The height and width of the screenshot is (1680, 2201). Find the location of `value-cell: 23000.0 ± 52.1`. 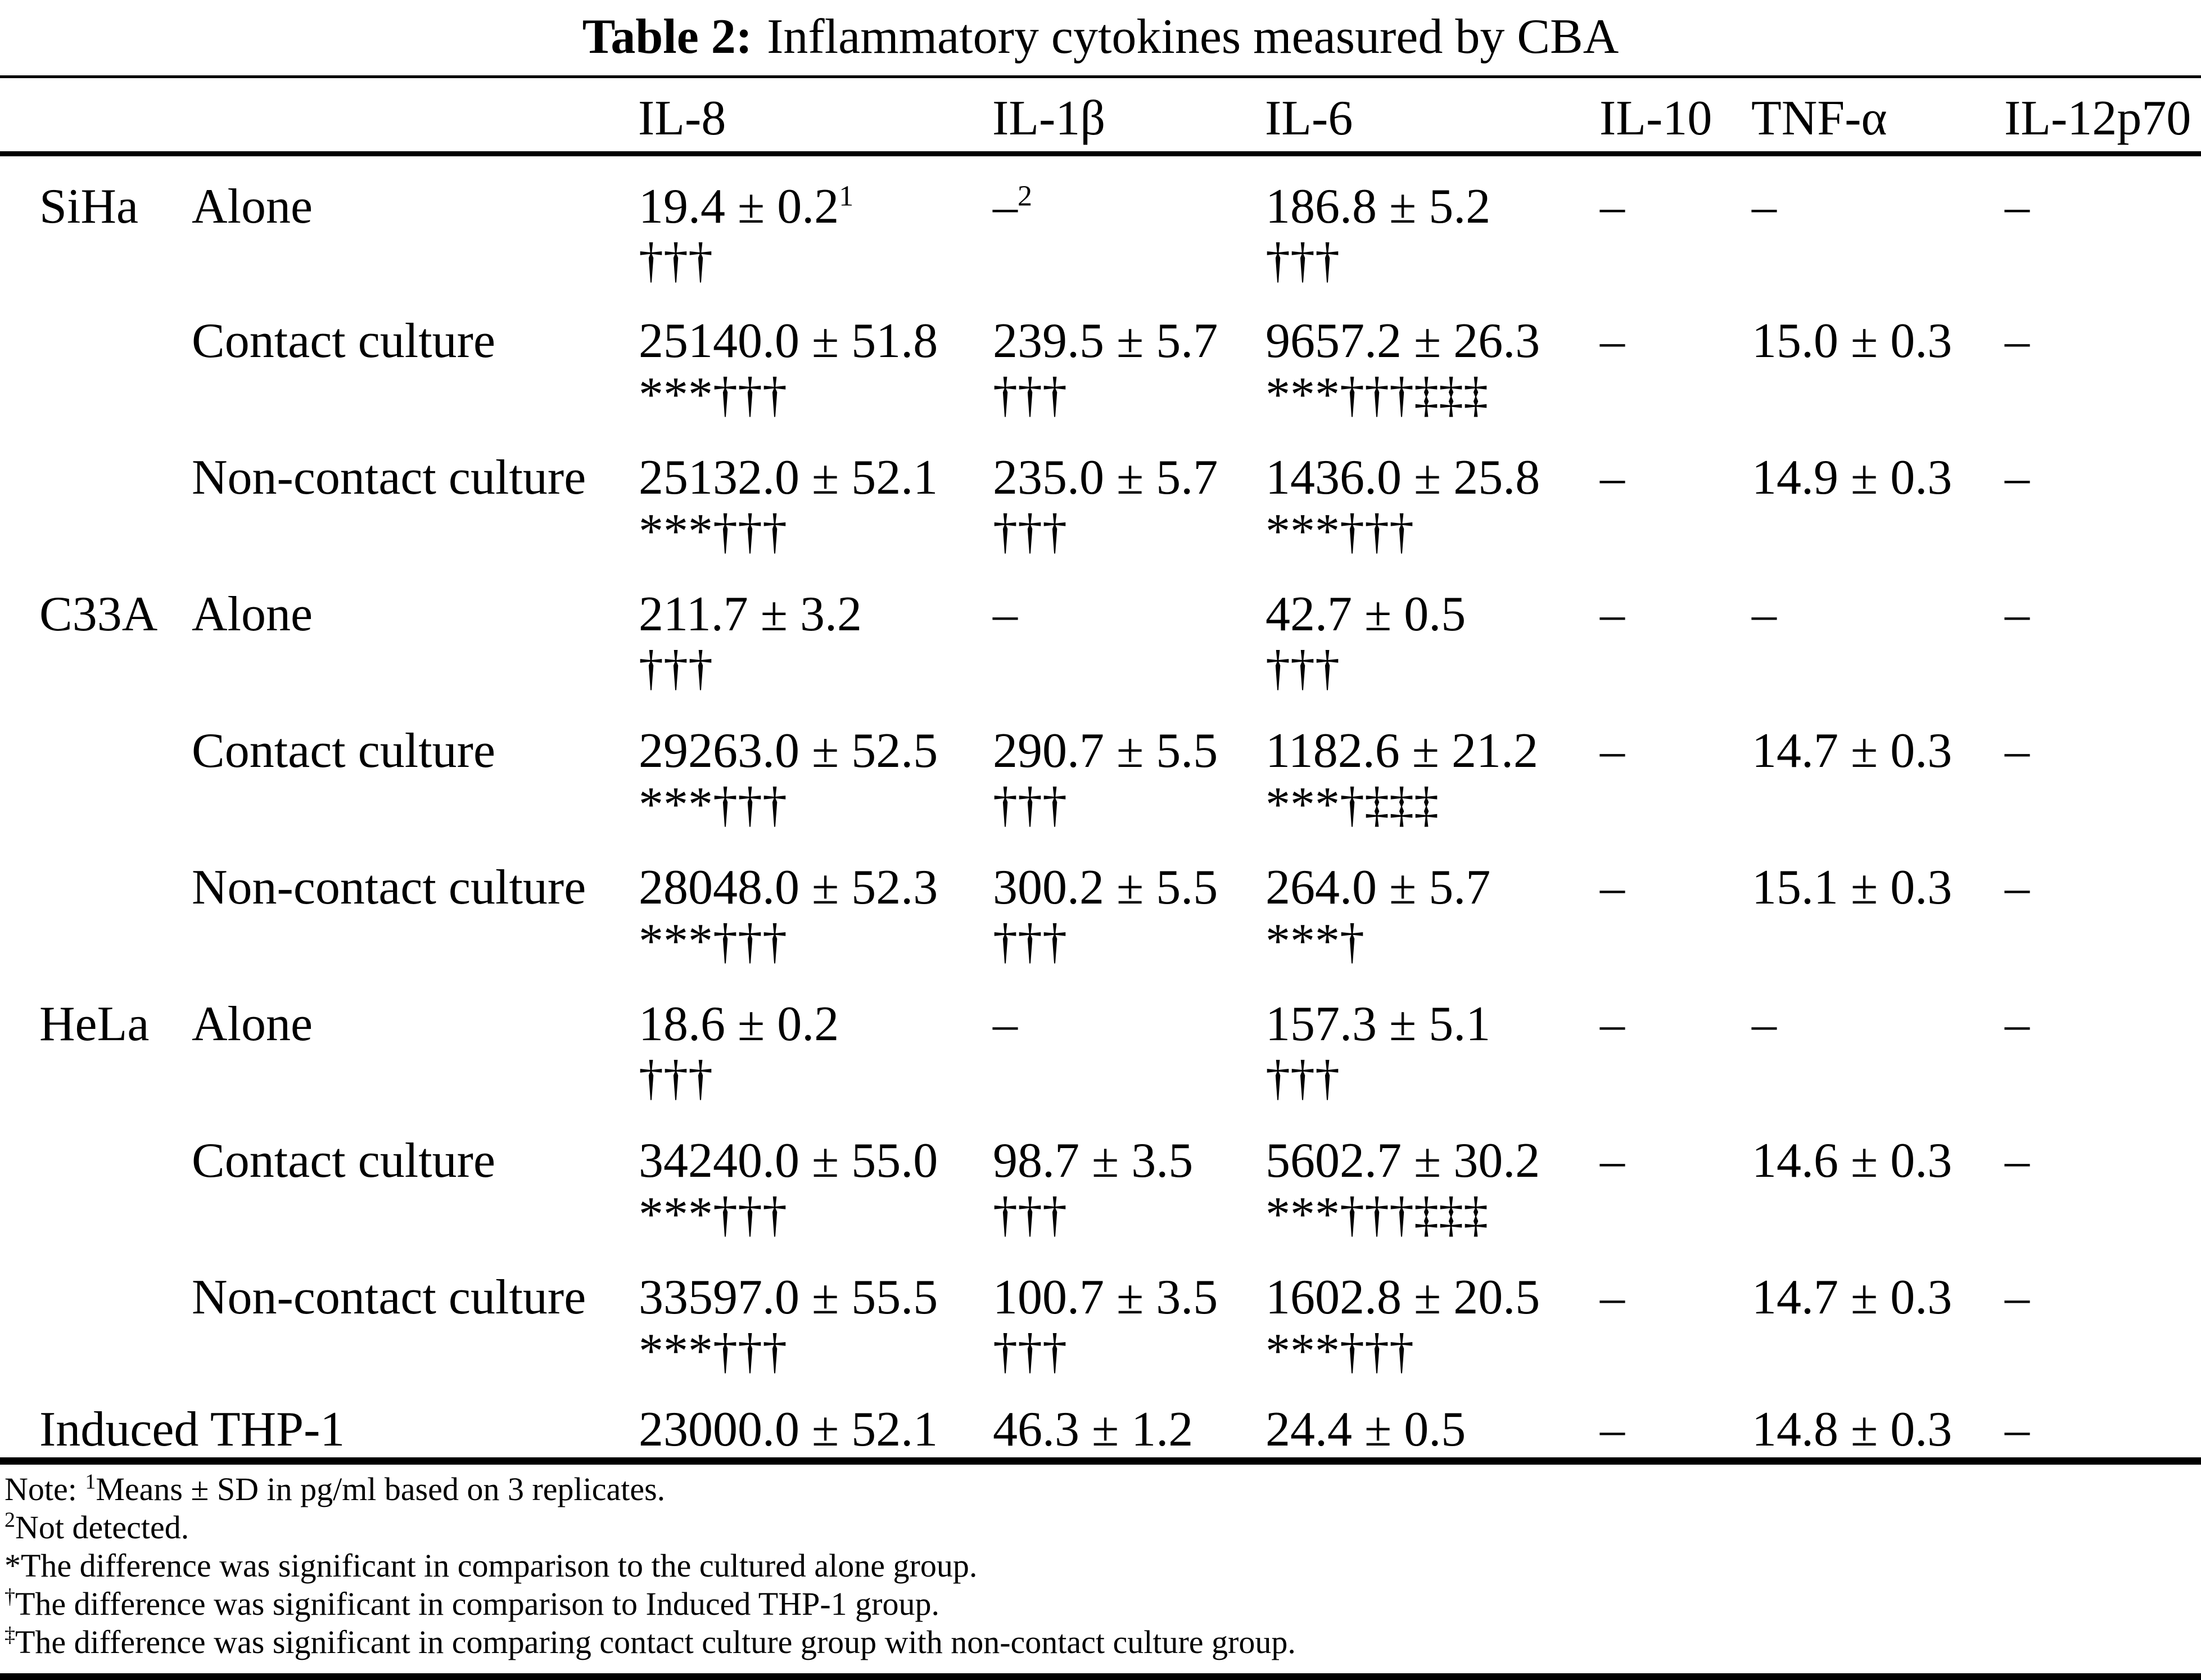

value-cell: 23000.0 ± 52.1 is located at coordinates (815, 1422).